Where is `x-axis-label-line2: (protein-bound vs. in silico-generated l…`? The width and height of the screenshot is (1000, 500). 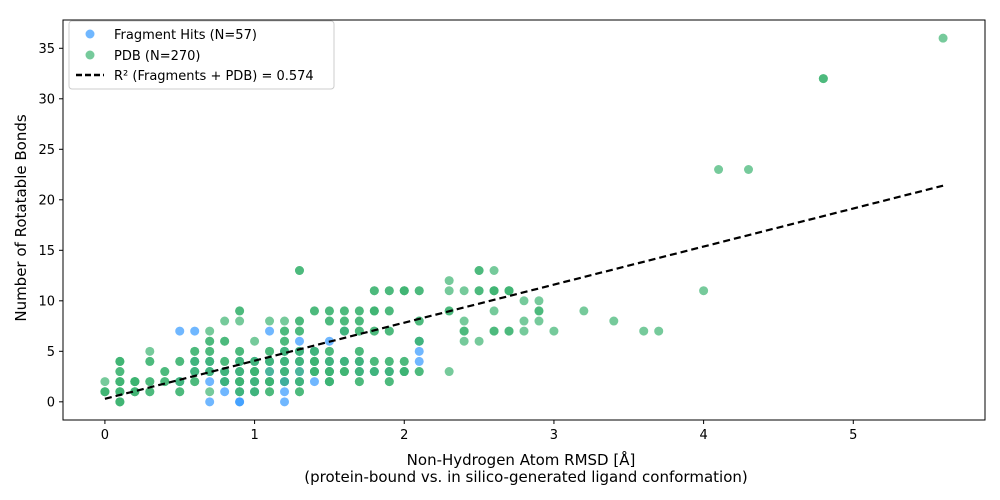
x-axis-label-line2: (protein-bound vs. in silico-generated l… is located at coordinates (525, 477).